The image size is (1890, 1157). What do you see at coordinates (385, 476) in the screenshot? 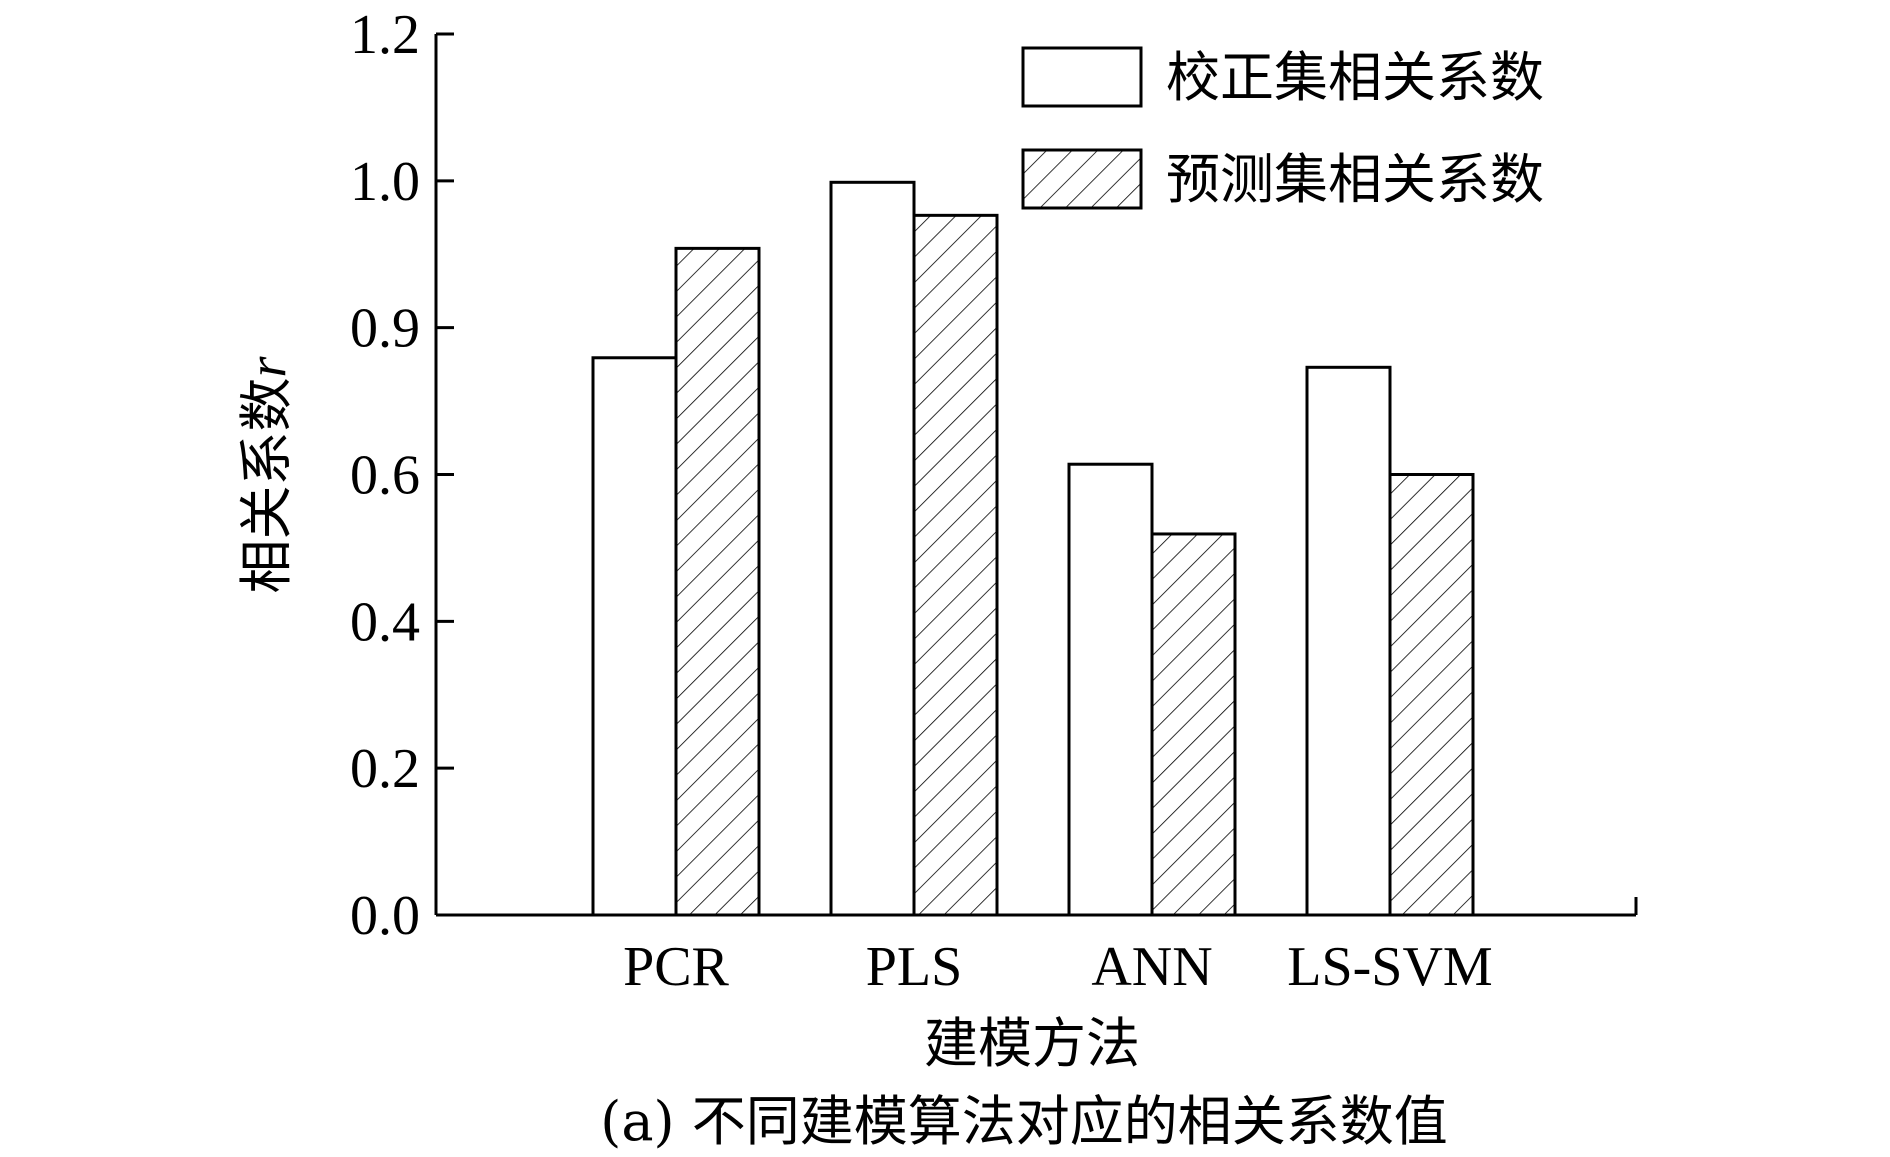
I see `y-tick-label: 0.6` at bounding box center [385, 476].